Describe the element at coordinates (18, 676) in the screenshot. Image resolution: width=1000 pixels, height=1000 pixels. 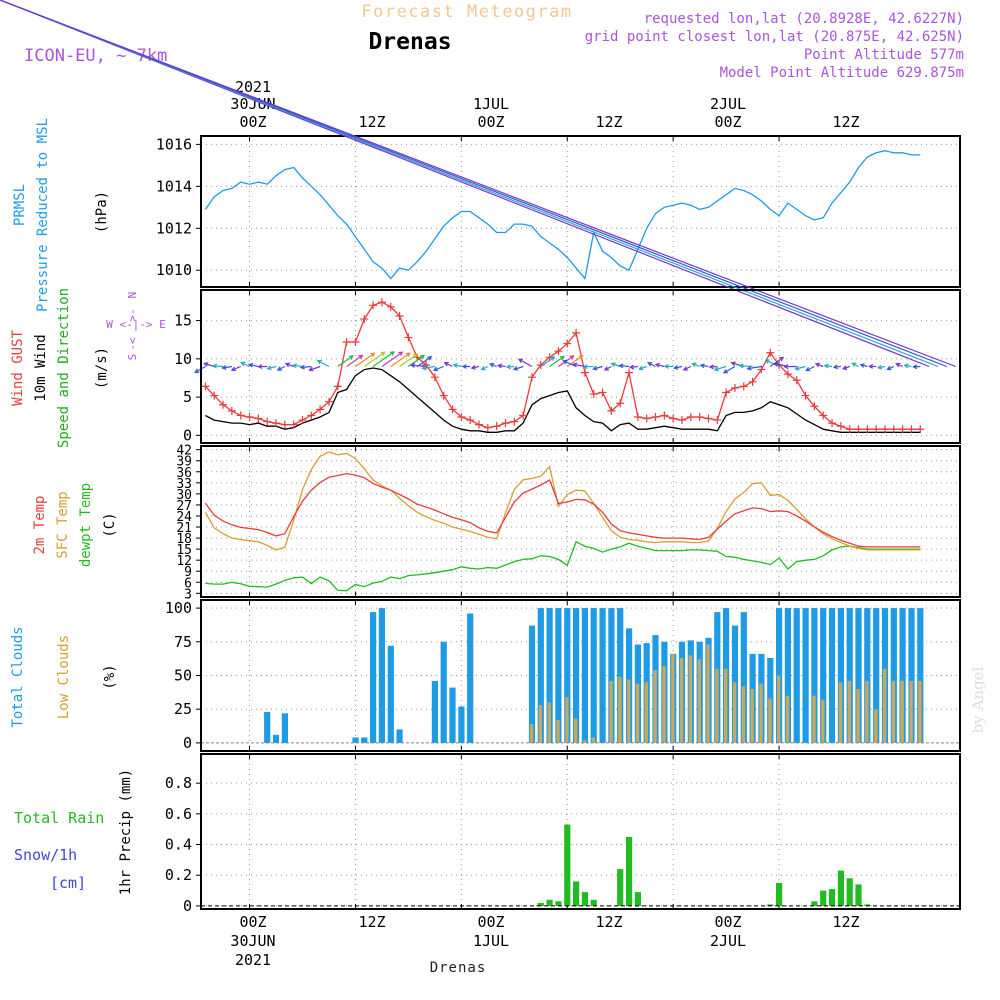
I see `total-clouds-label: Total Clouds` at that location.